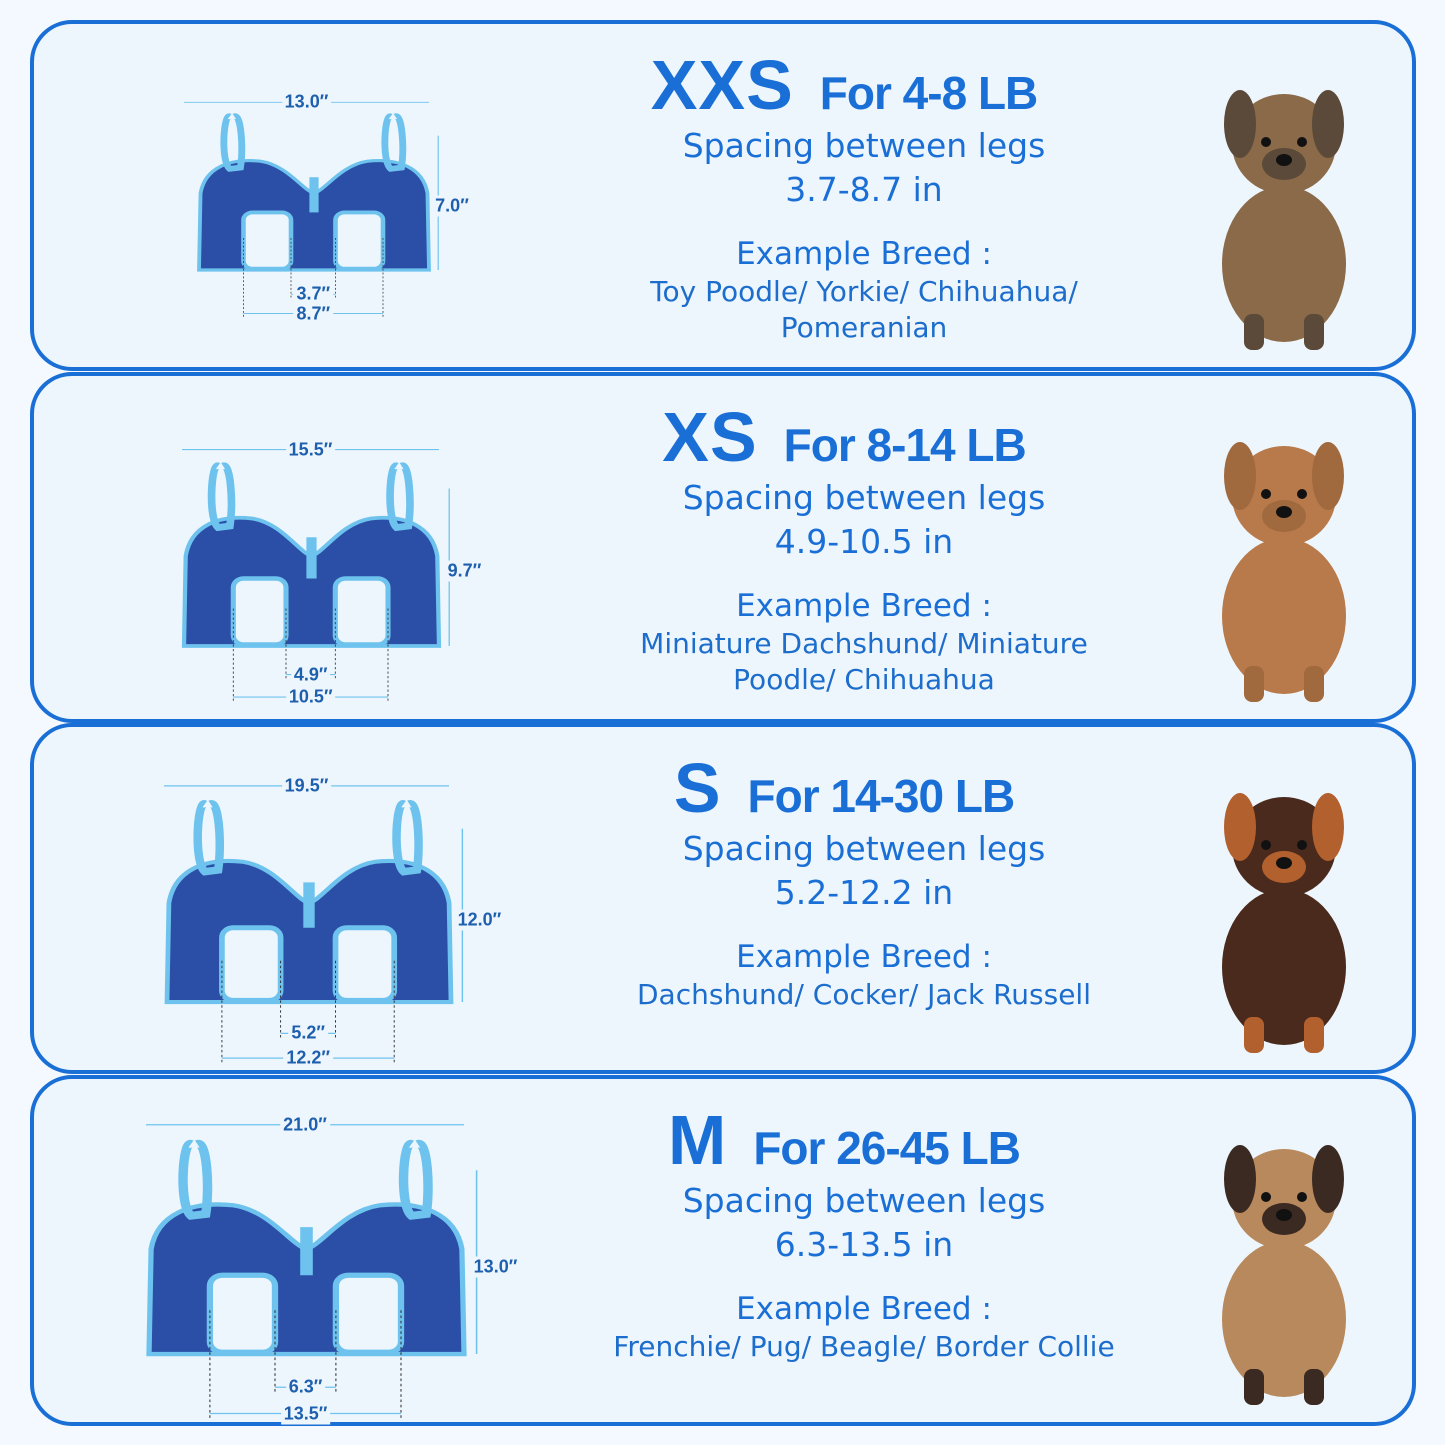  I want to click on spacing-value: 3.7-8.7 in, so click(864, 189).